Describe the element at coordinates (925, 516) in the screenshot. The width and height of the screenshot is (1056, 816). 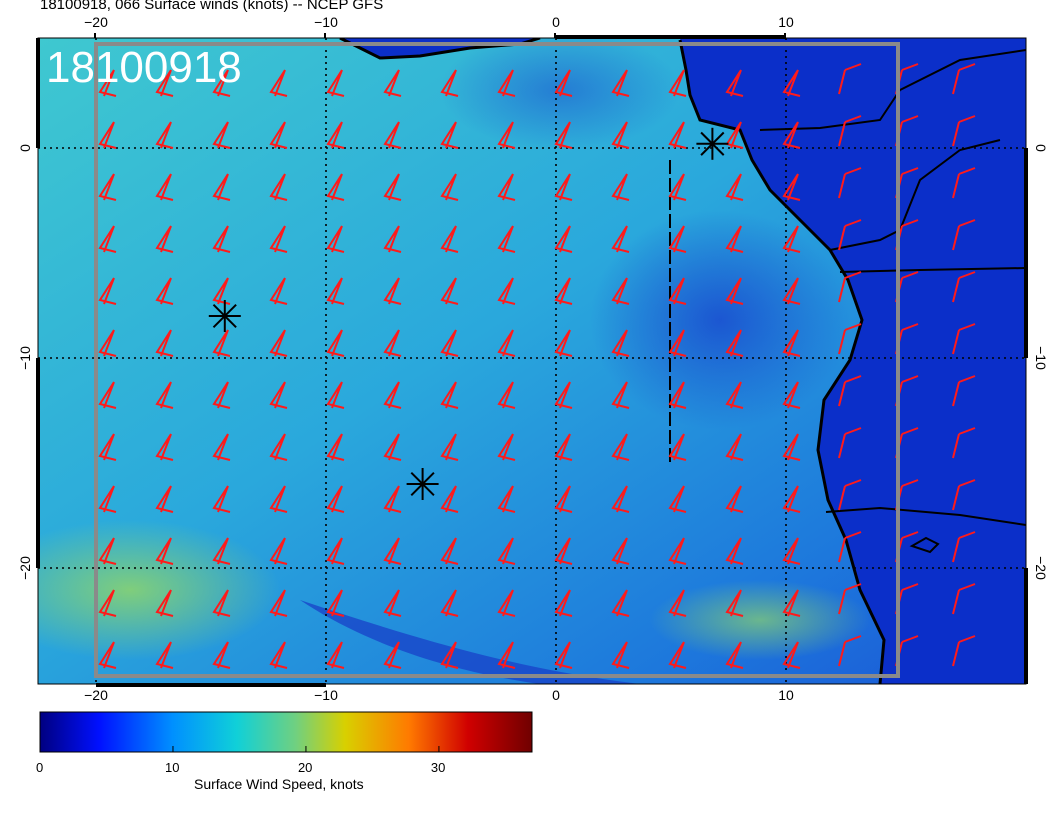
I see `country-border` at that location.